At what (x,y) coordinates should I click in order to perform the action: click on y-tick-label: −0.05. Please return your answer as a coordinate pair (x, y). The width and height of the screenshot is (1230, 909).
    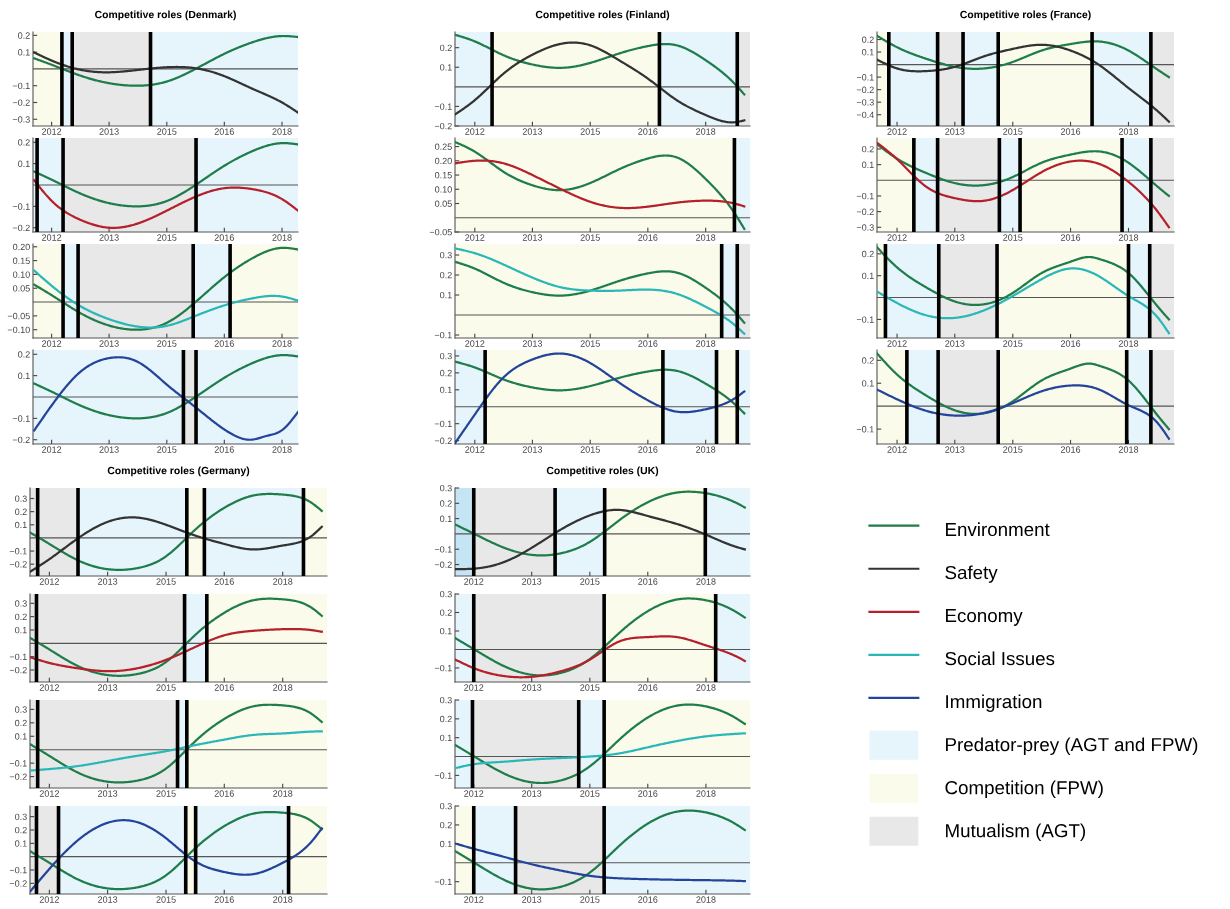
    Looking at the image, I should click on (18, 316).